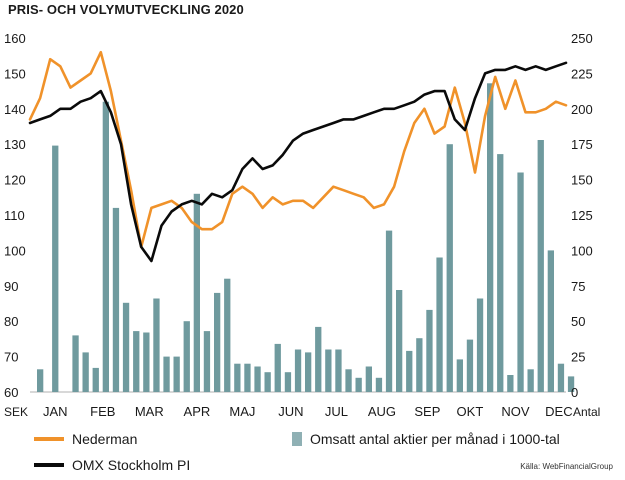 Image resolution: width=625 pixels, height=480 pixels. Describe the element at coordinates (15, 73) in the screenshot. I see `left-axis-tick-label: 150` at that location.